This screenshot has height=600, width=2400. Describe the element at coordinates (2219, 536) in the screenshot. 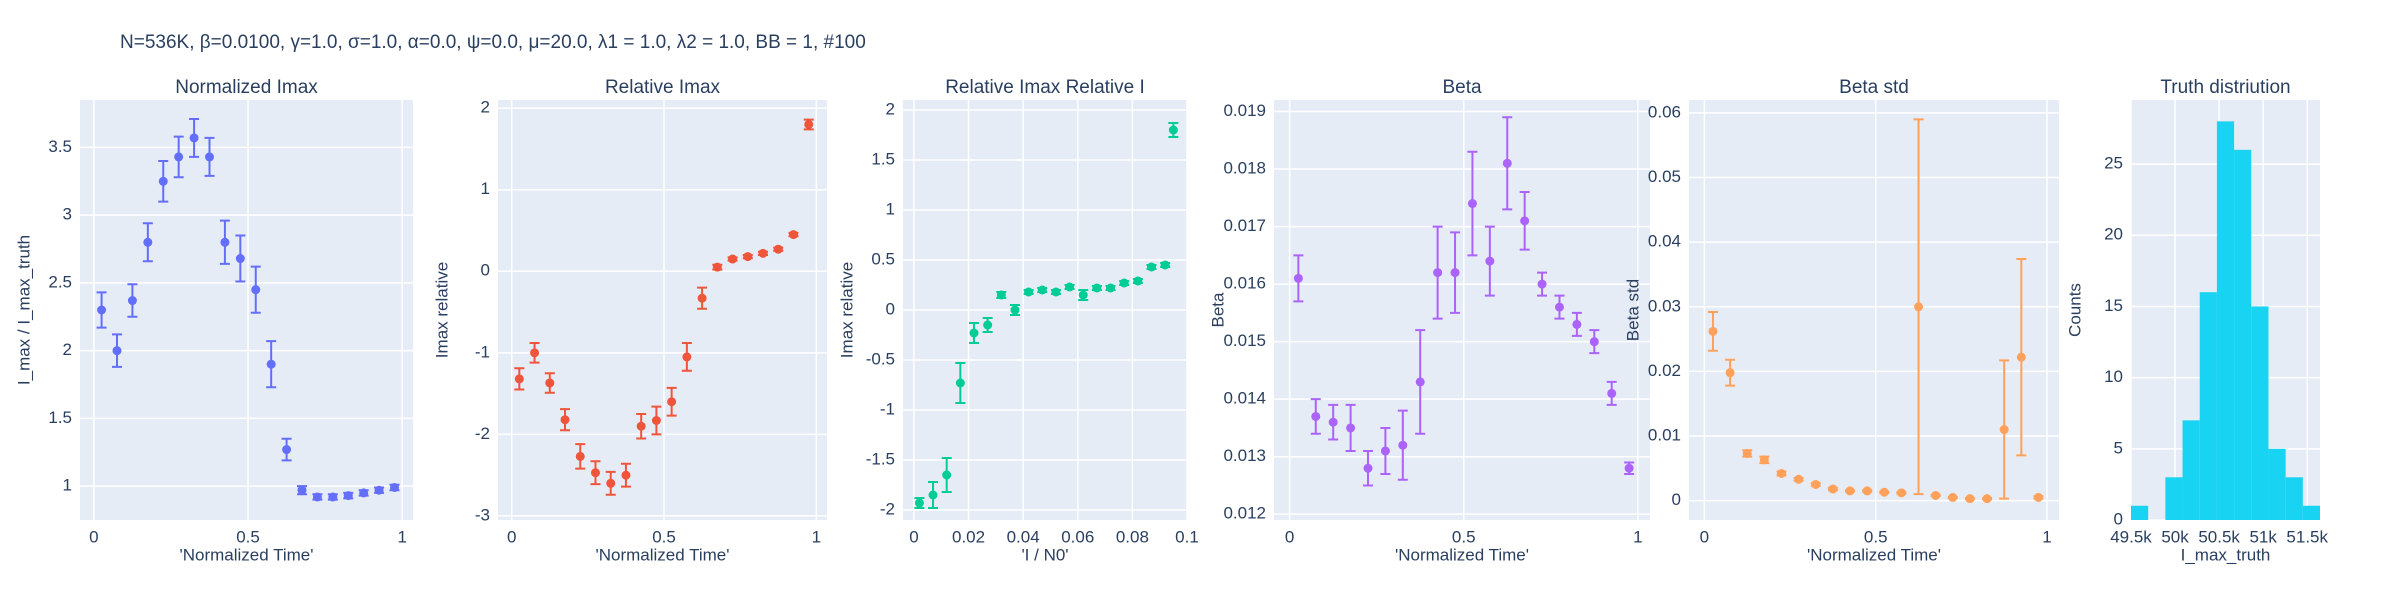

I see `x-tick-label: 50.5k` at that location.